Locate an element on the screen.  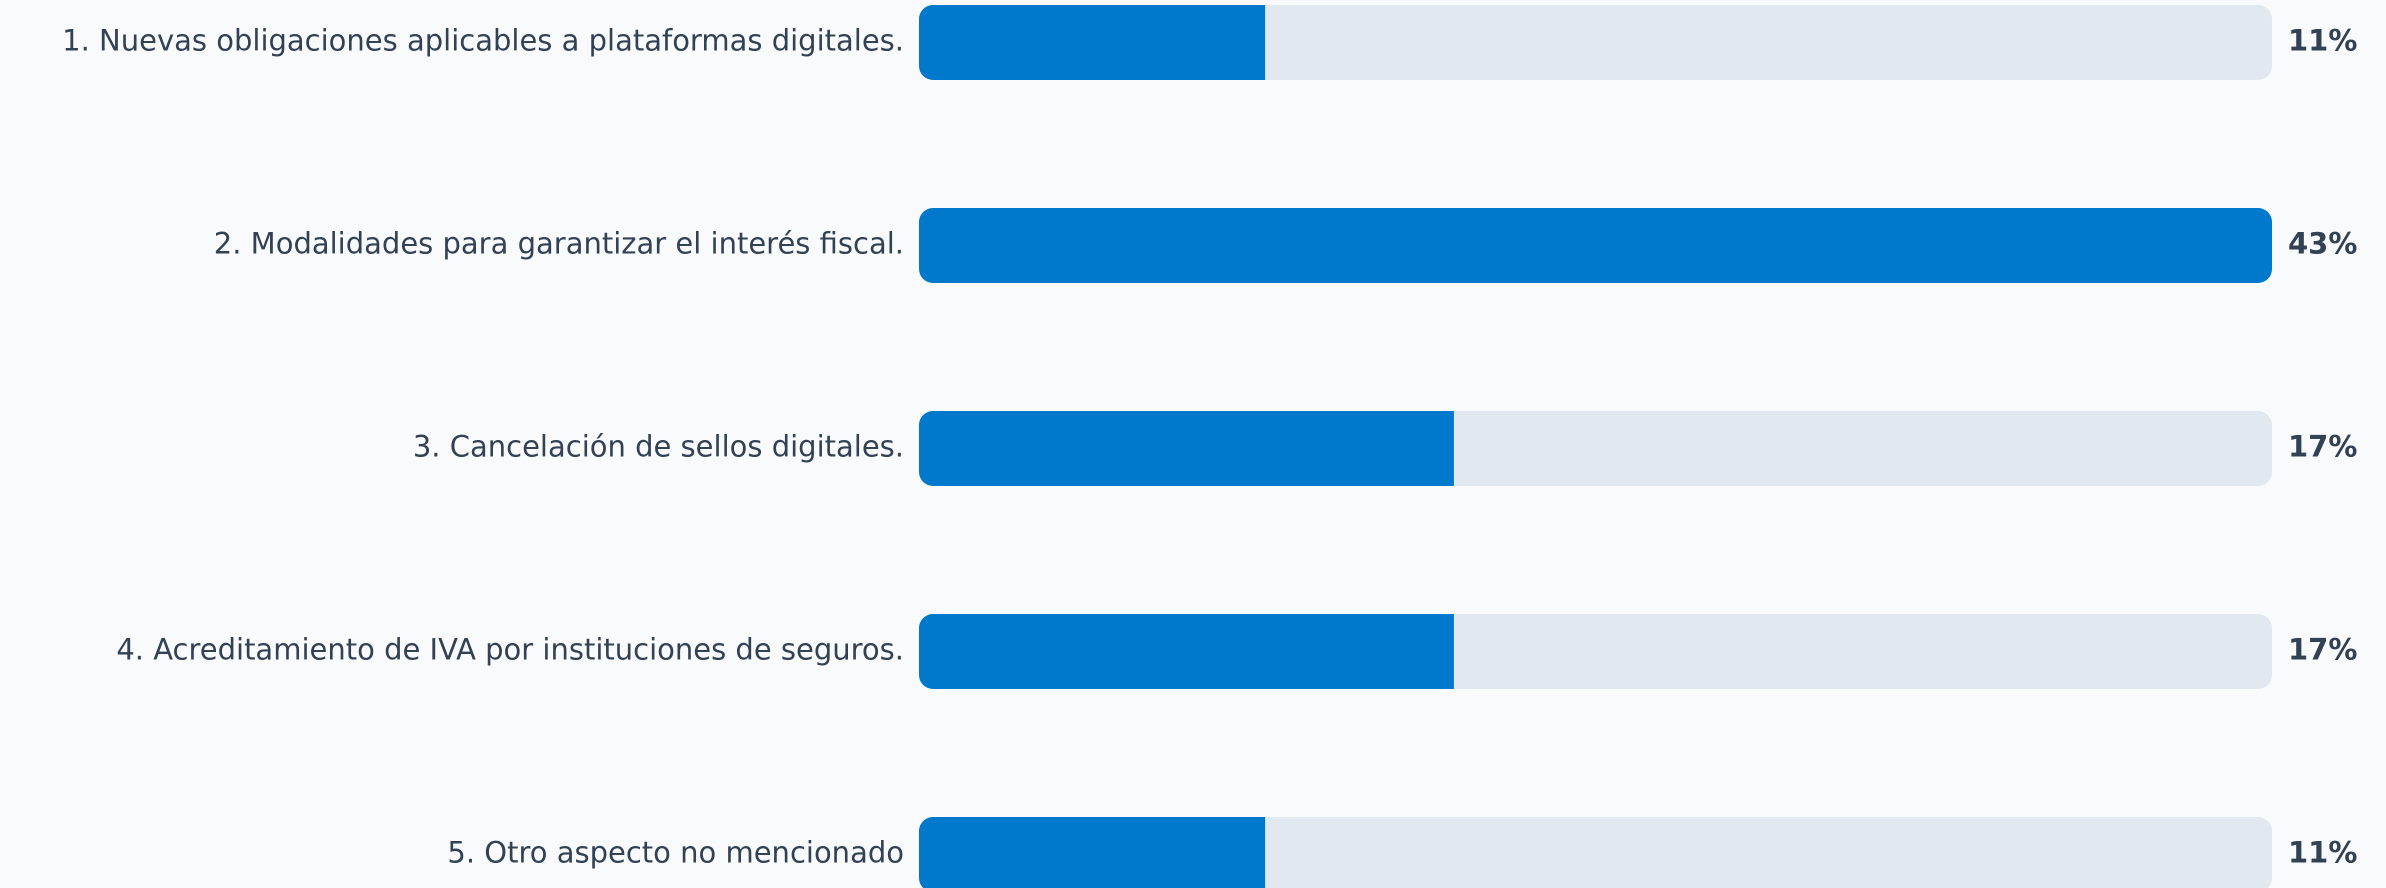
option-label: 5. Otro aspecto no mencionado is located at coordinates (675, 853).